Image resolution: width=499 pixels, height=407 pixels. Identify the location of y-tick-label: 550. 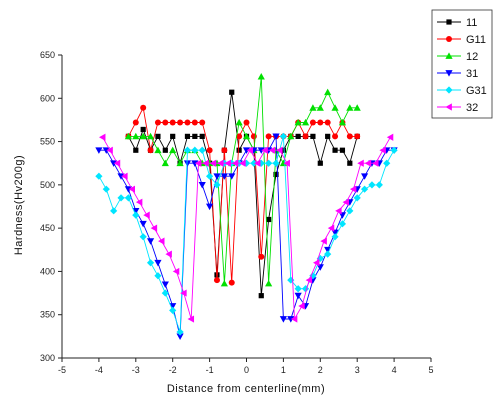
(47, 142).